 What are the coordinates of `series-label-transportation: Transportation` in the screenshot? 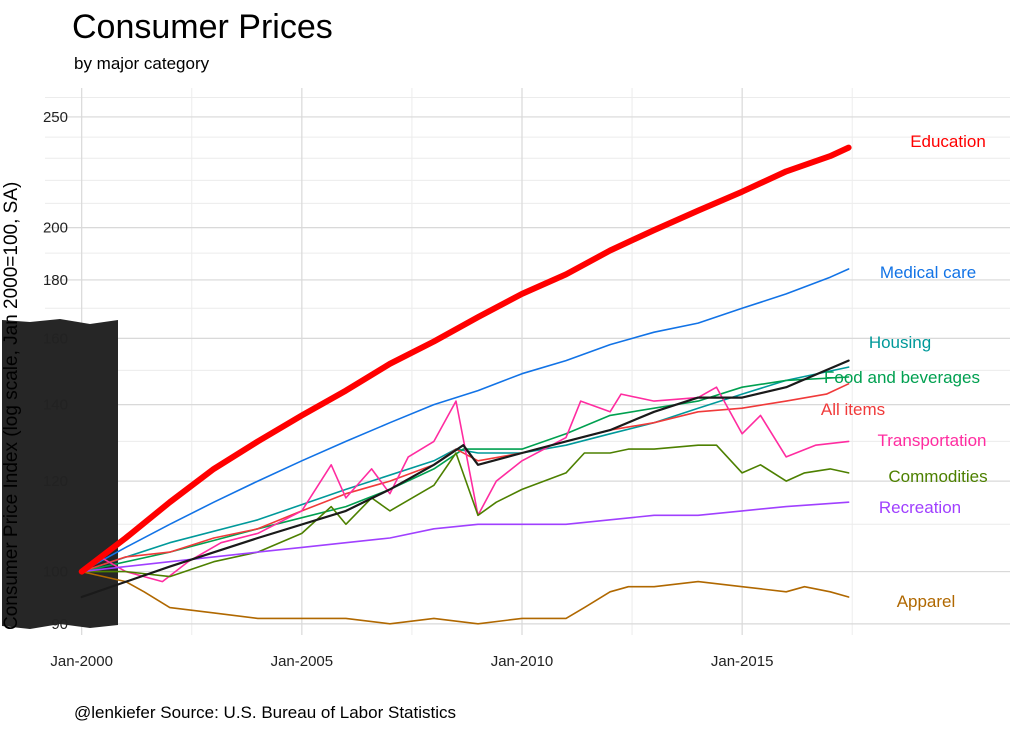 It's located at (932, 440).